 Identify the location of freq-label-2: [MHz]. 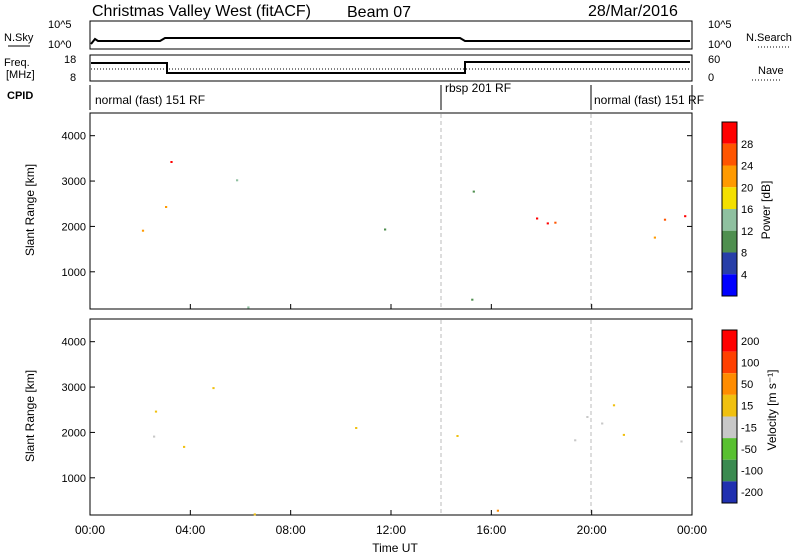
(20, 75).